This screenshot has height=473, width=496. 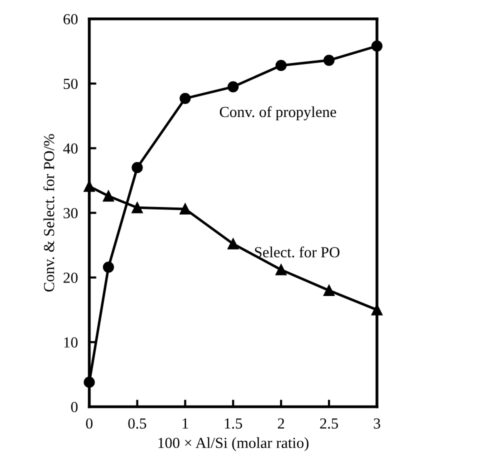 I want to click on y-tick-label: 40, so click(x=70, y=148).